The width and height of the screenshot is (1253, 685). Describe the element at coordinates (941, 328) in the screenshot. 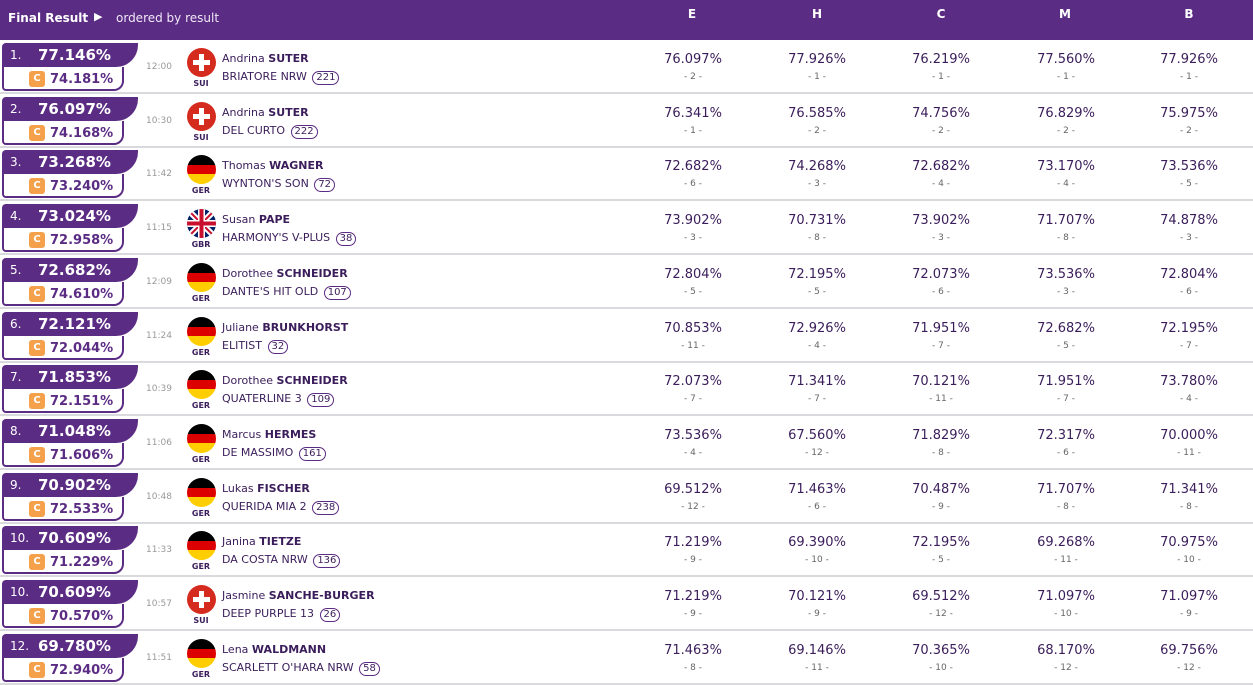

I see `judge-score: 71.951%` at that location.